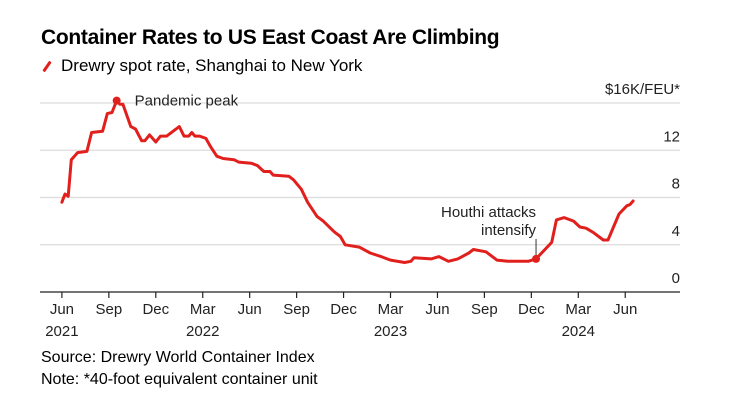  Describe the element at coordinates (390, 331) in the screenshot. I see `x-year-label: 2023` at that location.